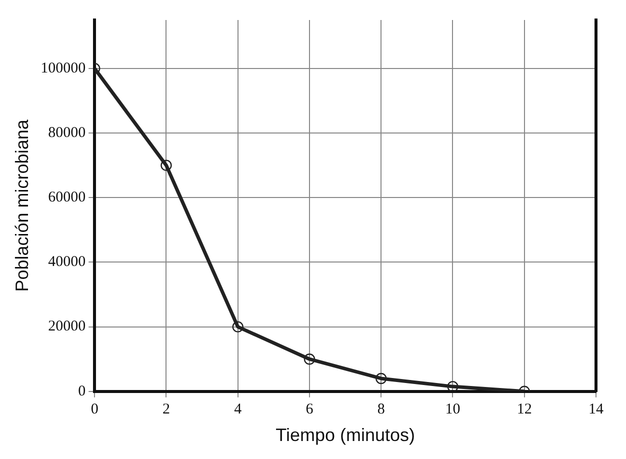 The image size is (626, 459). What do you see at coordinates (67, 262) in the screenshot?
I see `y-tick-label: 40000` at bounding box center [67, 262].